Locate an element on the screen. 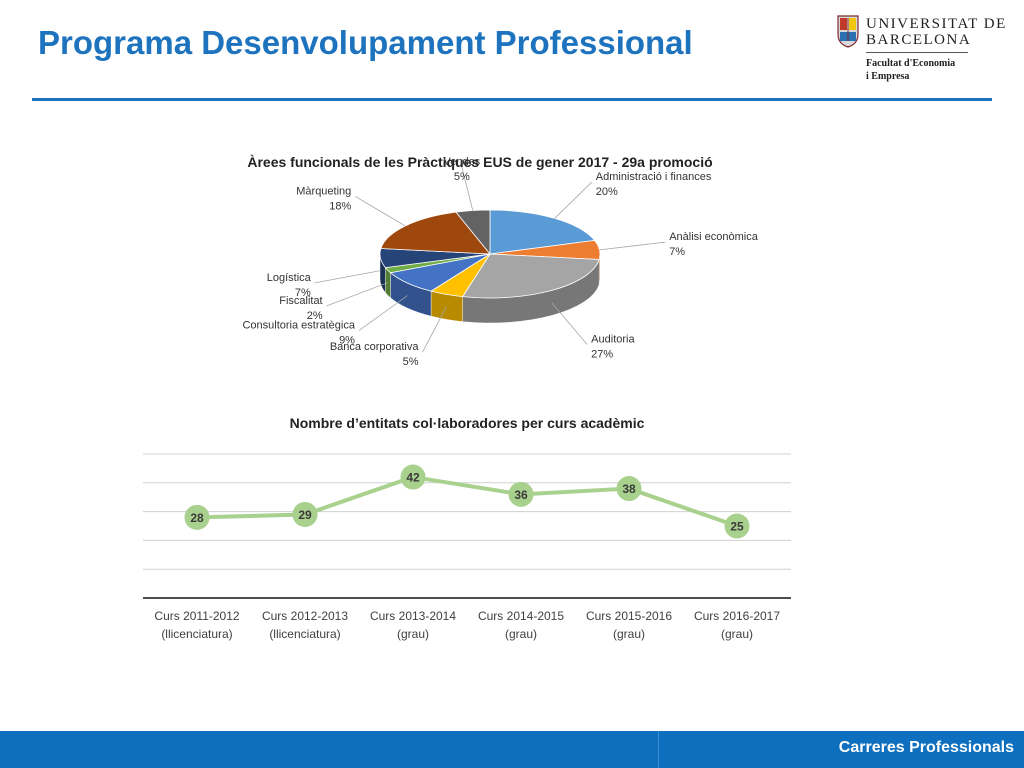  x-tick-label-3-2: (grau) is located at coordinates (413, 634).